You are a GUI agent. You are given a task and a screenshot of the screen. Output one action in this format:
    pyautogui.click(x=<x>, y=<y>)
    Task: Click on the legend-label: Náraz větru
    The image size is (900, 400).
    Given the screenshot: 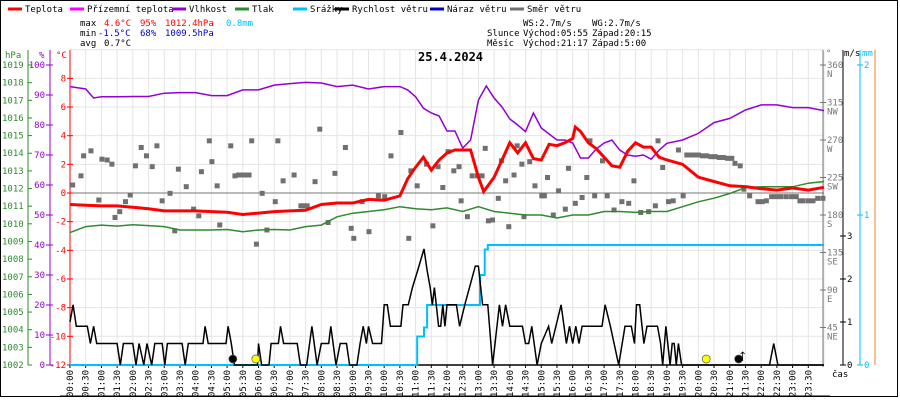 What is the action you would take?
    pyautogui.click(x=477, y=10)
    